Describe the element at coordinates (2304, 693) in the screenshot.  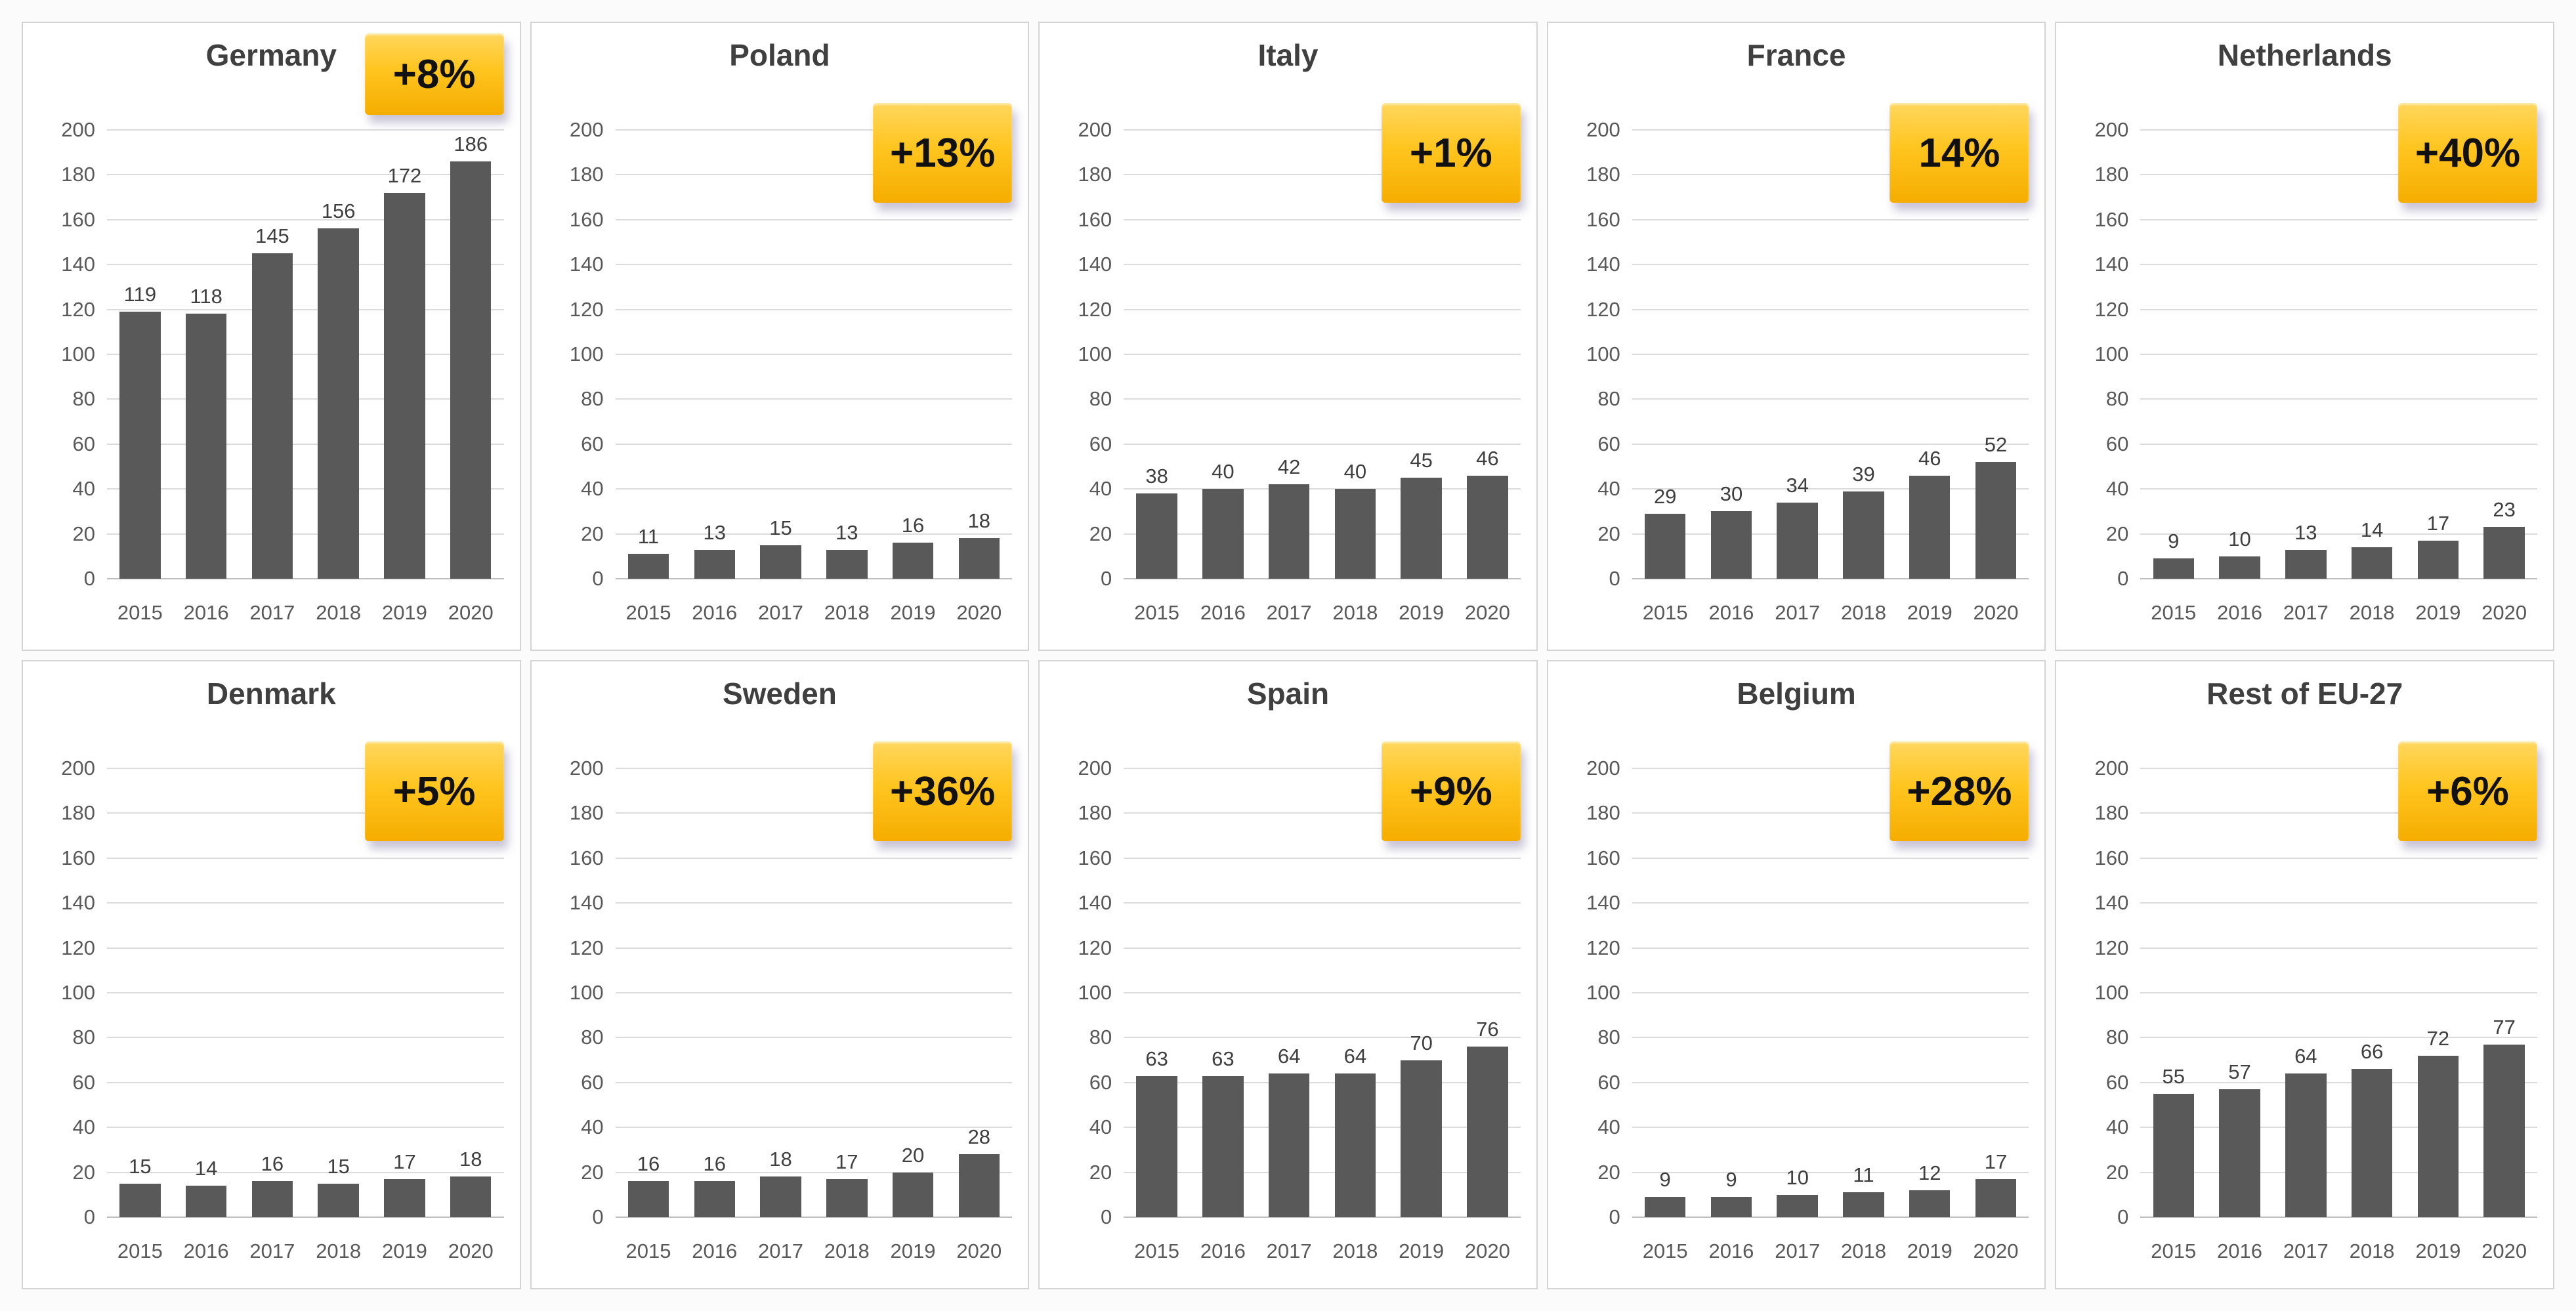
I see `chart-title: Rest of EU-27` at that location.